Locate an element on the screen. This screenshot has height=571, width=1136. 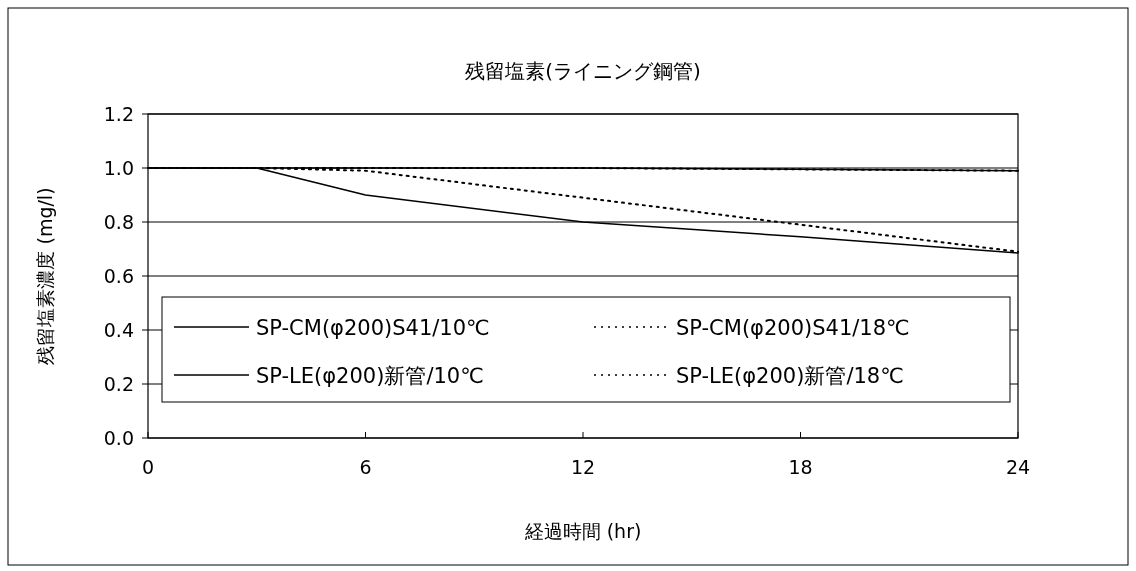
y-axis-title: 残留塩素濃度 (mg/l) is located at coordinates (45, 276).